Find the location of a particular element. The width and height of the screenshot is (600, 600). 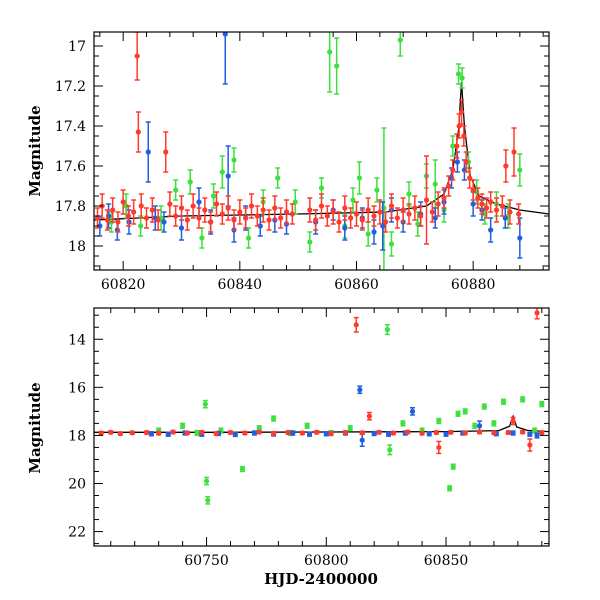

bottom-y-tick-label: 16 is located at coordinates (77, 388).